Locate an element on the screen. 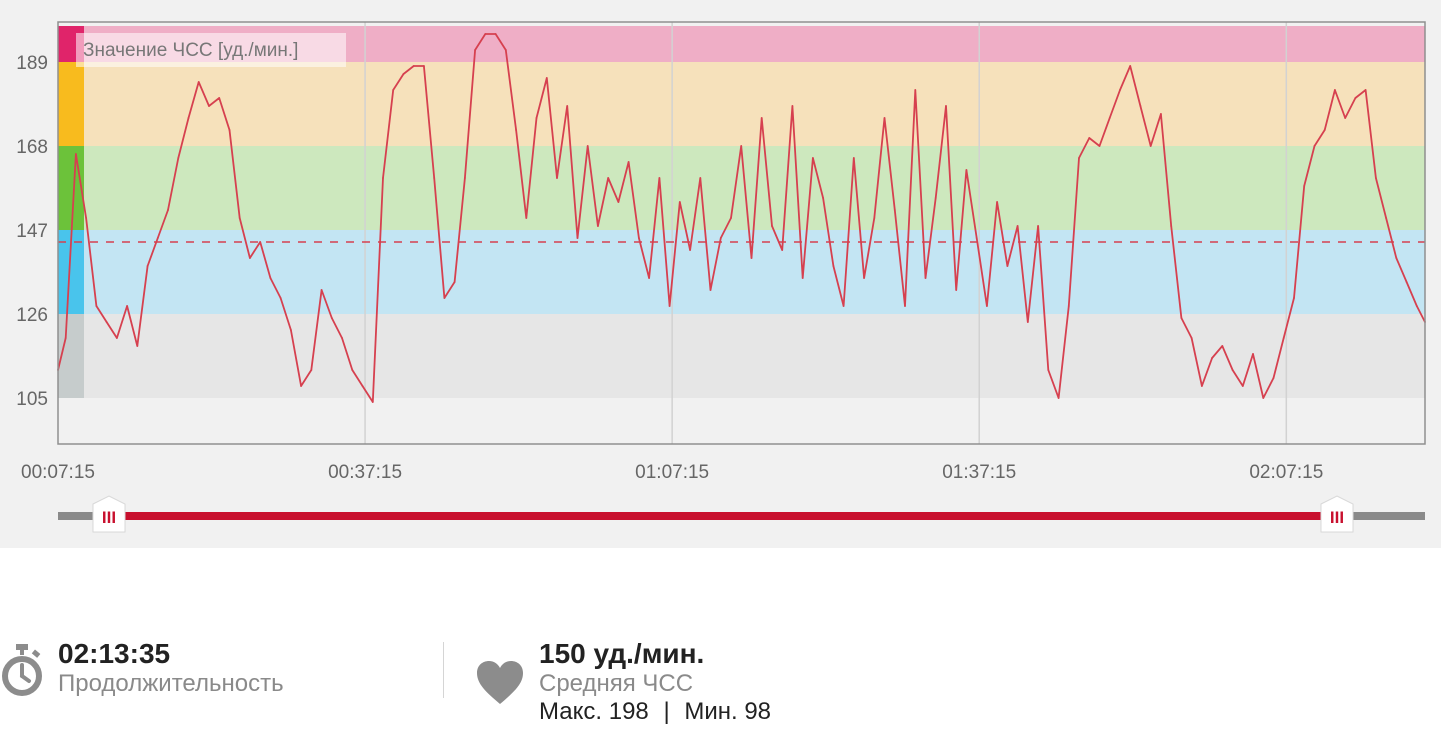  x-tick-label: 02:07:15 is located at coordinates (1286, 472).